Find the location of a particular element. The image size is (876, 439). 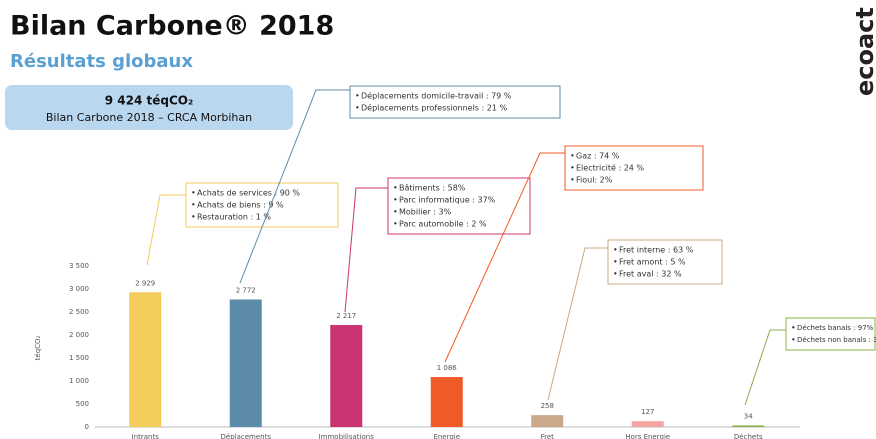

y-tick-label: 1 000 is located at coordinates (79, 381).